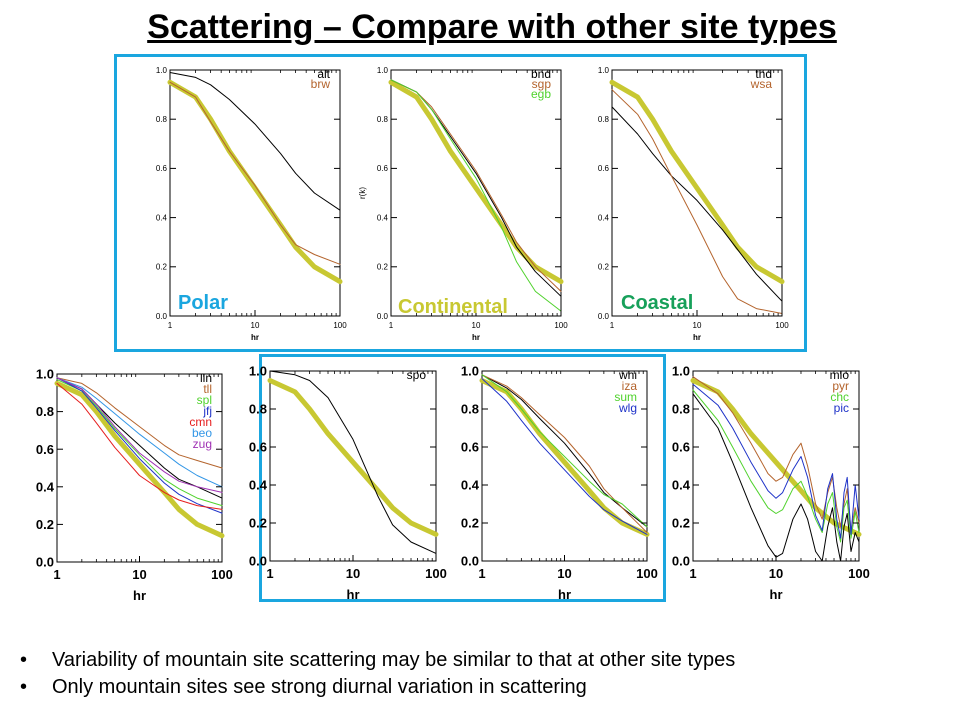 The width and height of the screenshot is (960, 720). Describe the element at coordinates (207, 411) in the screenshot. I see `legend-entry-jfj: jfj` at that location.